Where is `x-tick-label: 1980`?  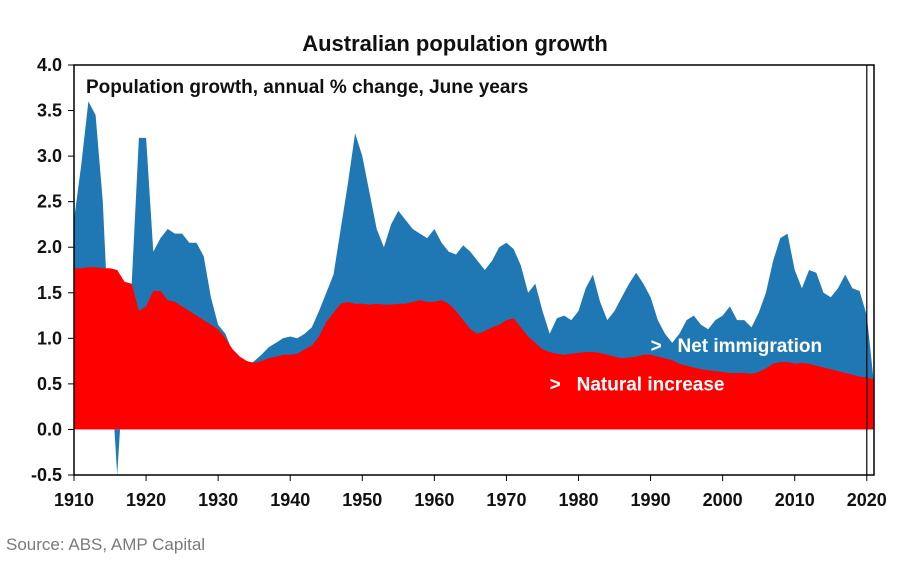
x-tick-label: 1980 is located at coordinates (578, 500).